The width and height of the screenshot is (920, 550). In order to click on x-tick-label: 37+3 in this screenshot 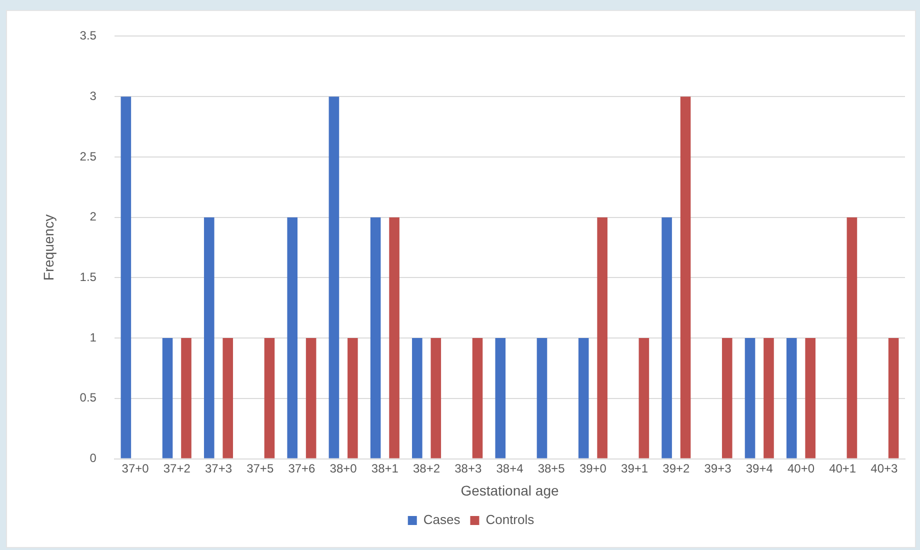, I will do `click(218, 468)`.